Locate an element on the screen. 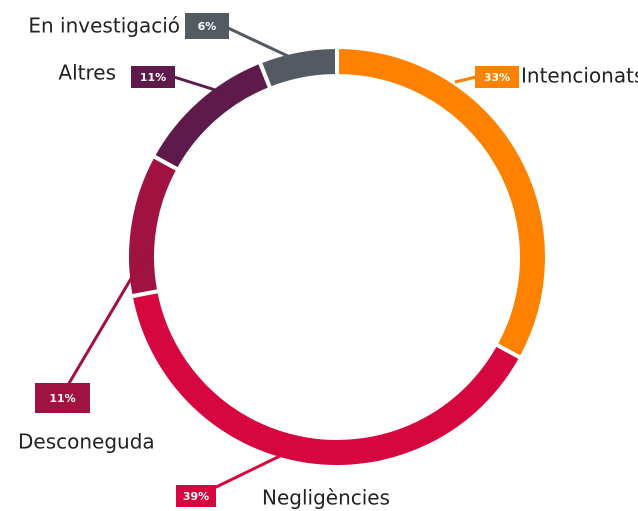 The height and width of the screenshot is (511, 638). value-label: 39% is located at coordinates (196, 496).